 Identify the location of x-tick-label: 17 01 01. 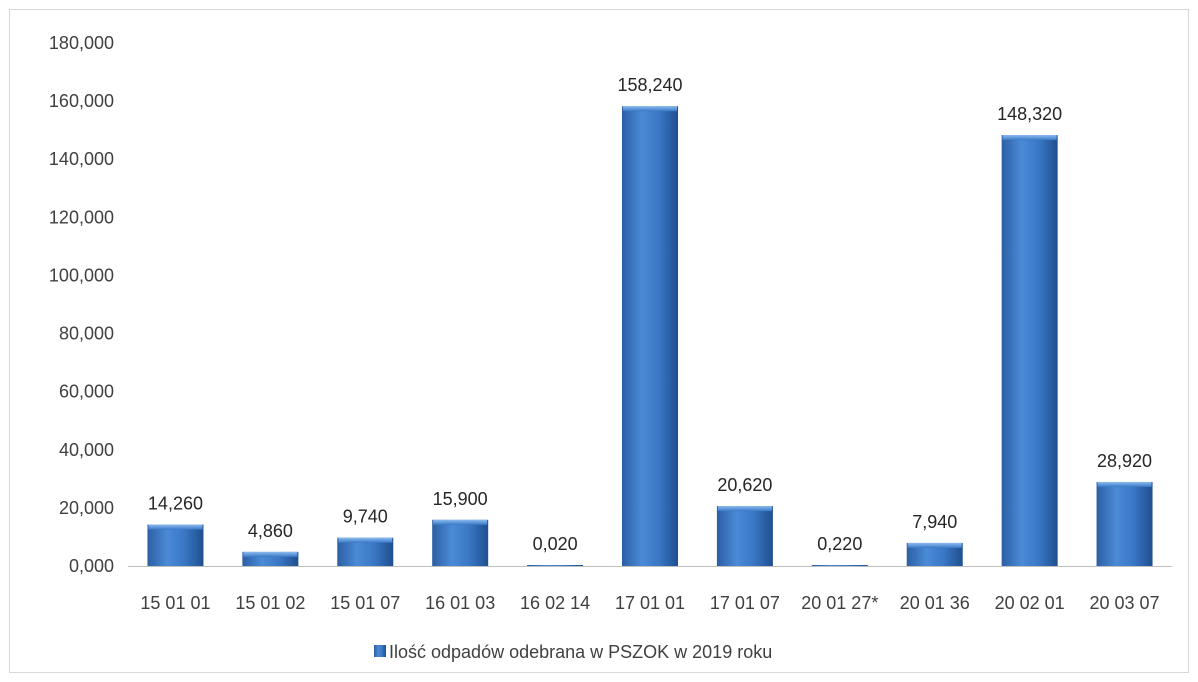
(650, 603).